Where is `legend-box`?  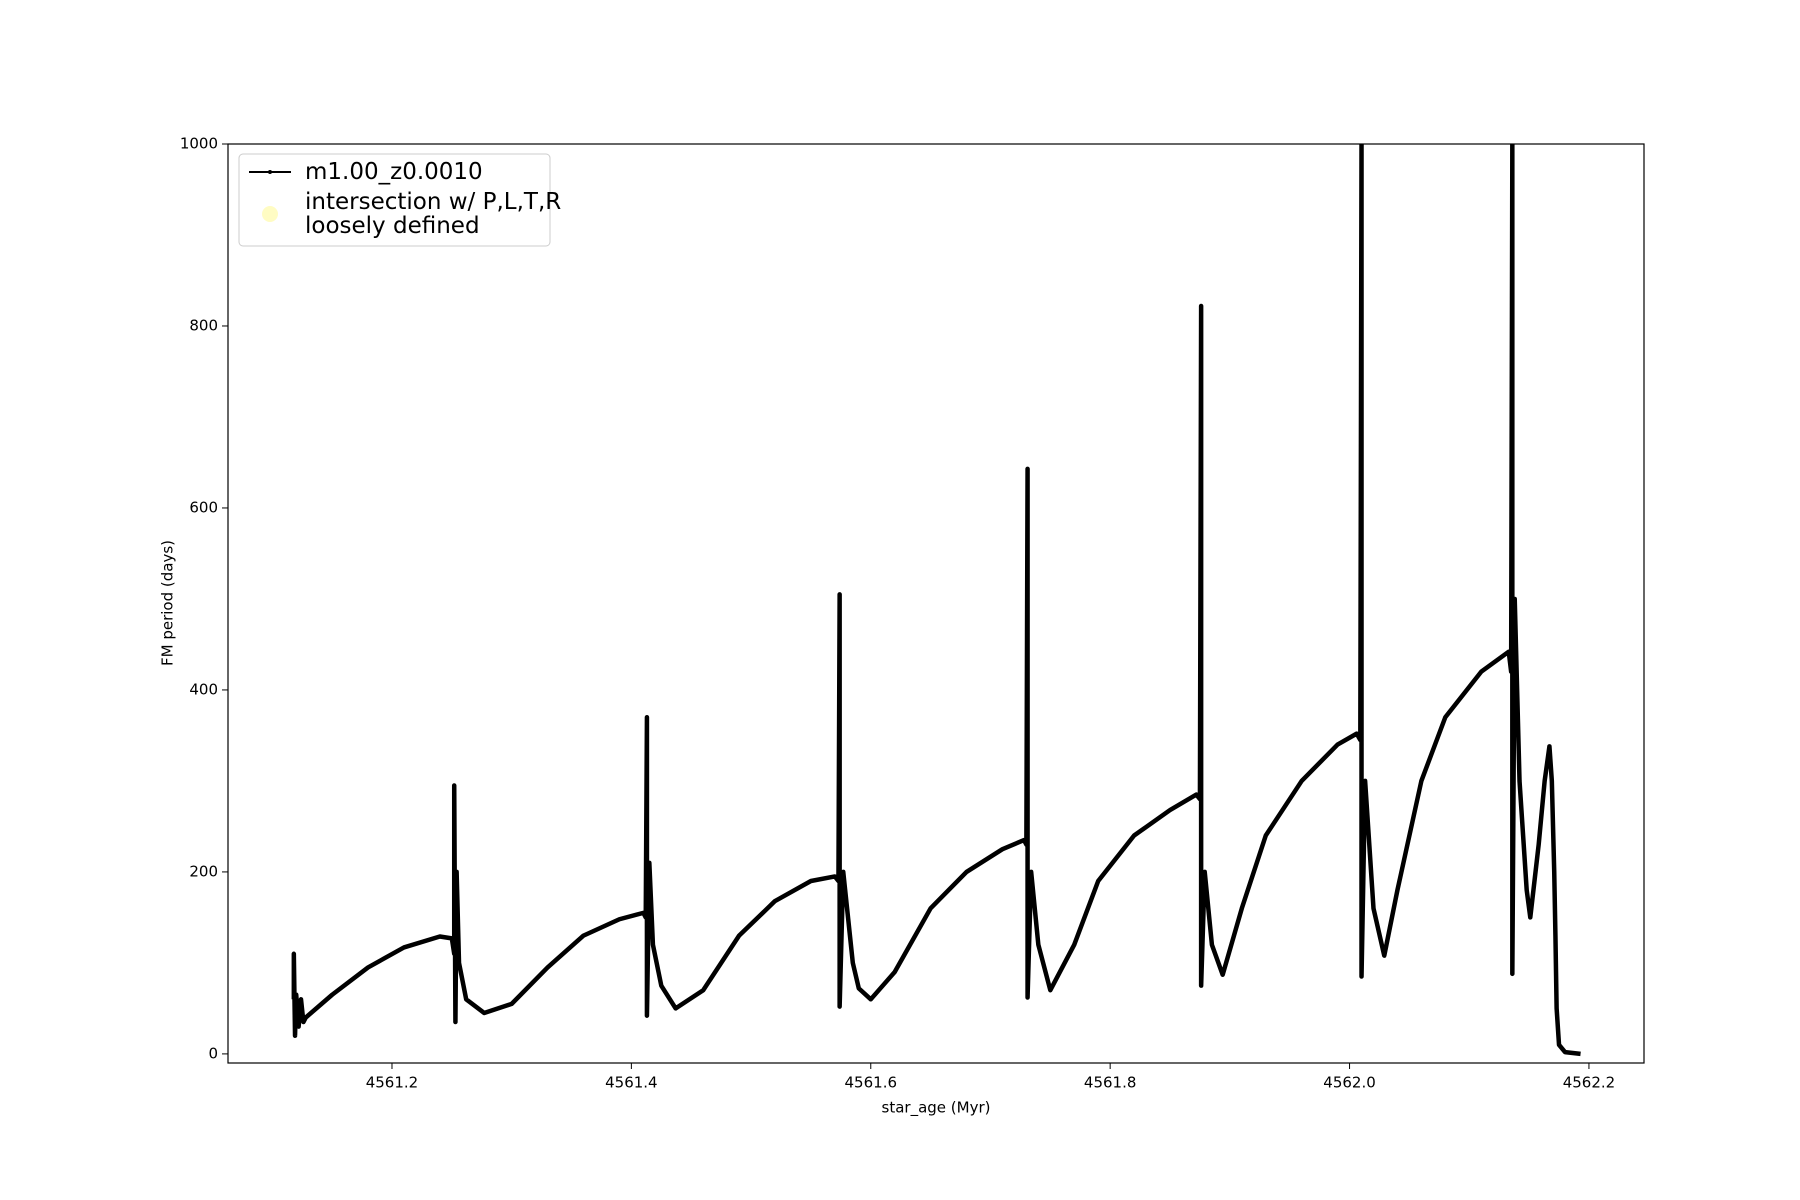
legend-box is located at coordinates (394, 200).